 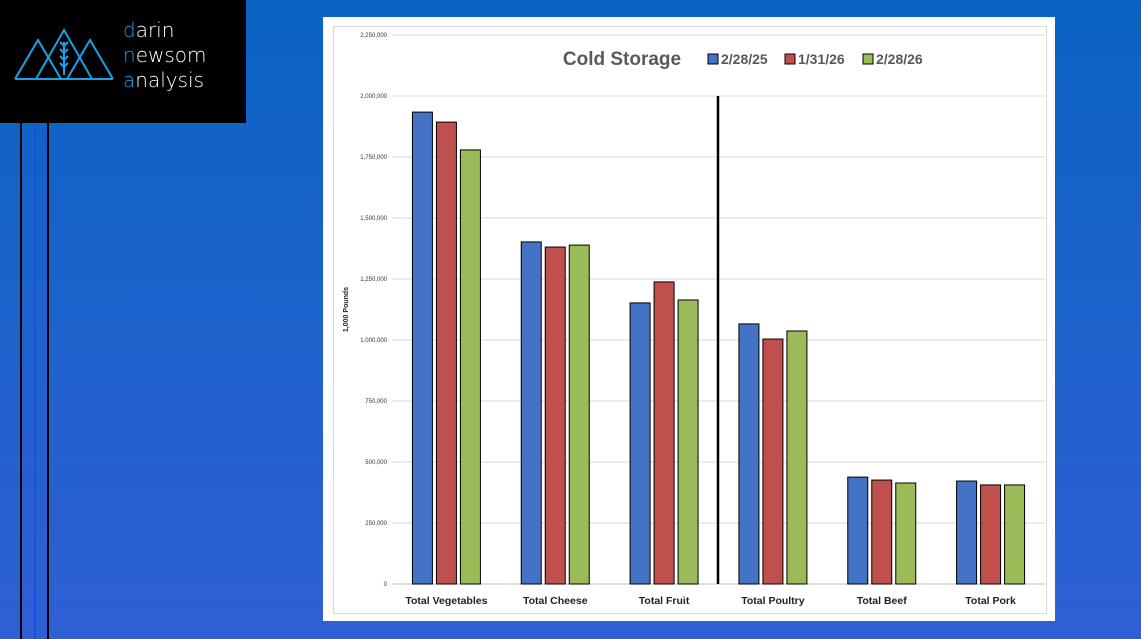 I want to click on y-tick-label: 0, so click(x=386, y=585).